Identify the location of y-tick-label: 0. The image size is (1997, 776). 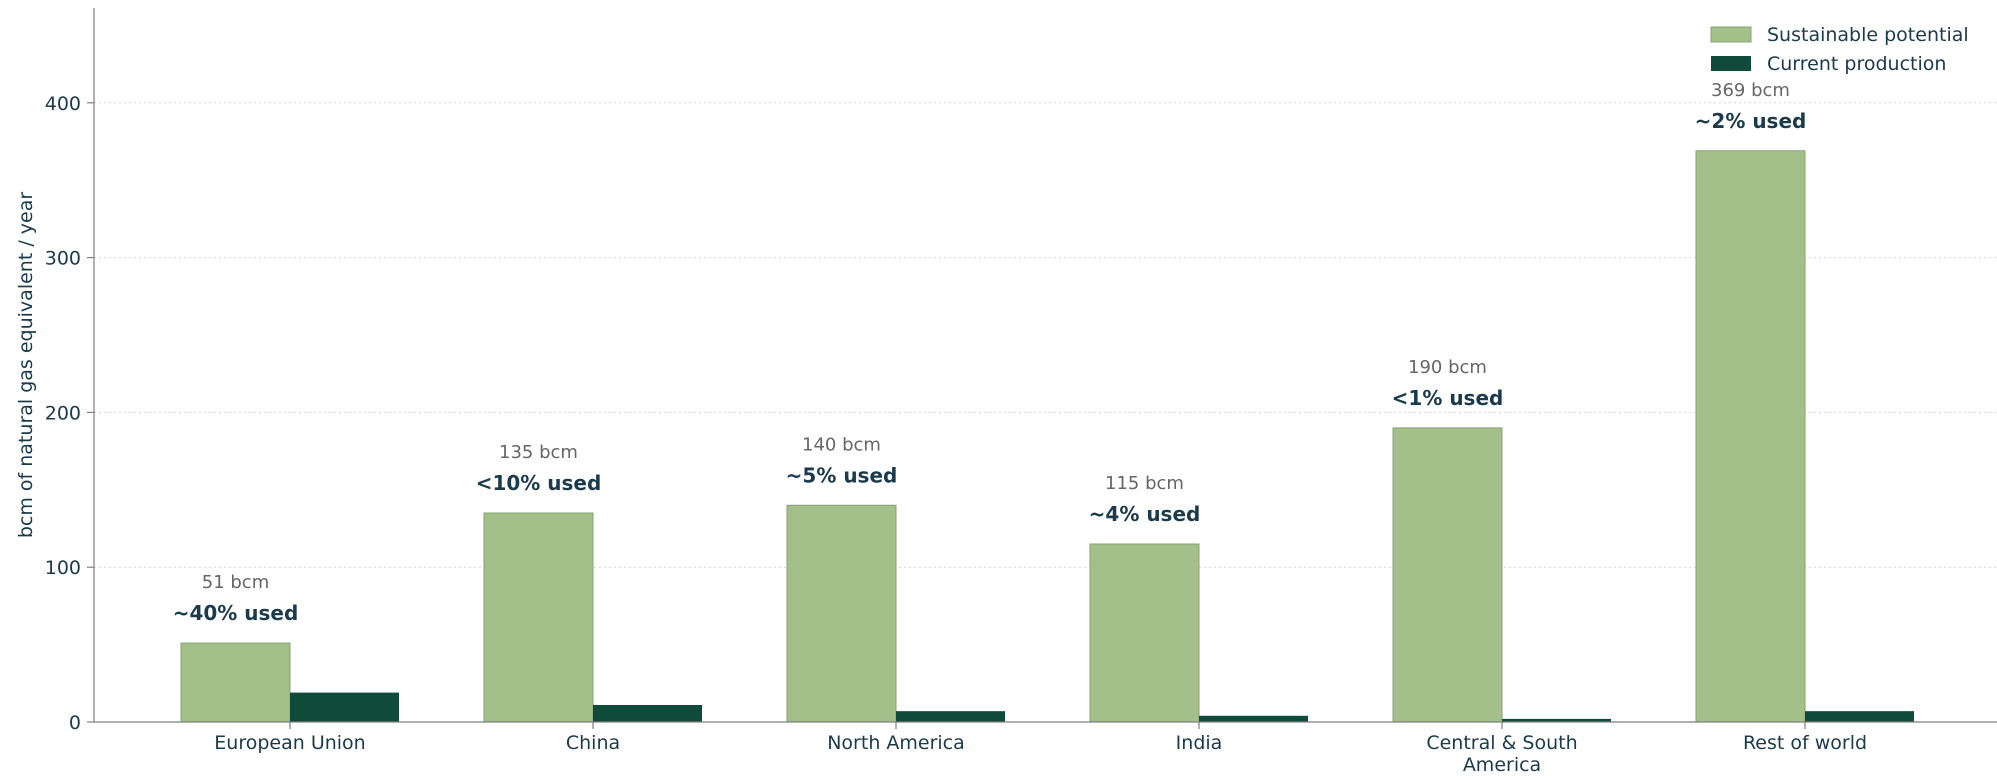
(75, 723).